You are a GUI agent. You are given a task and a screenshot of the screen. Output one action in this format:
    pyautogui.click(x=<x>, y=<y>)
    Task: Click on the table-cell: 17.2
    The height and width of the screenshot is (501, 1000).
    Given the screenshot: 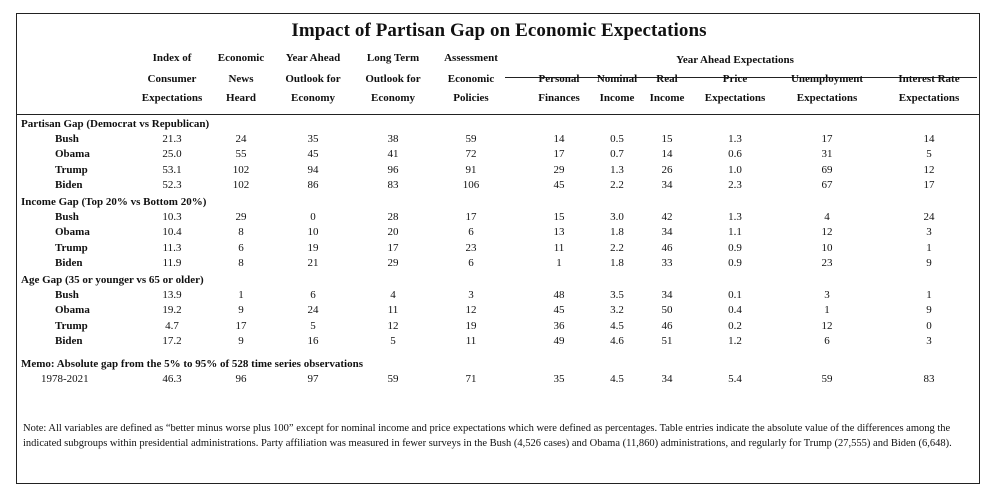 What is the action you would take?
    pyautogui.click(x=172, y=340)
    